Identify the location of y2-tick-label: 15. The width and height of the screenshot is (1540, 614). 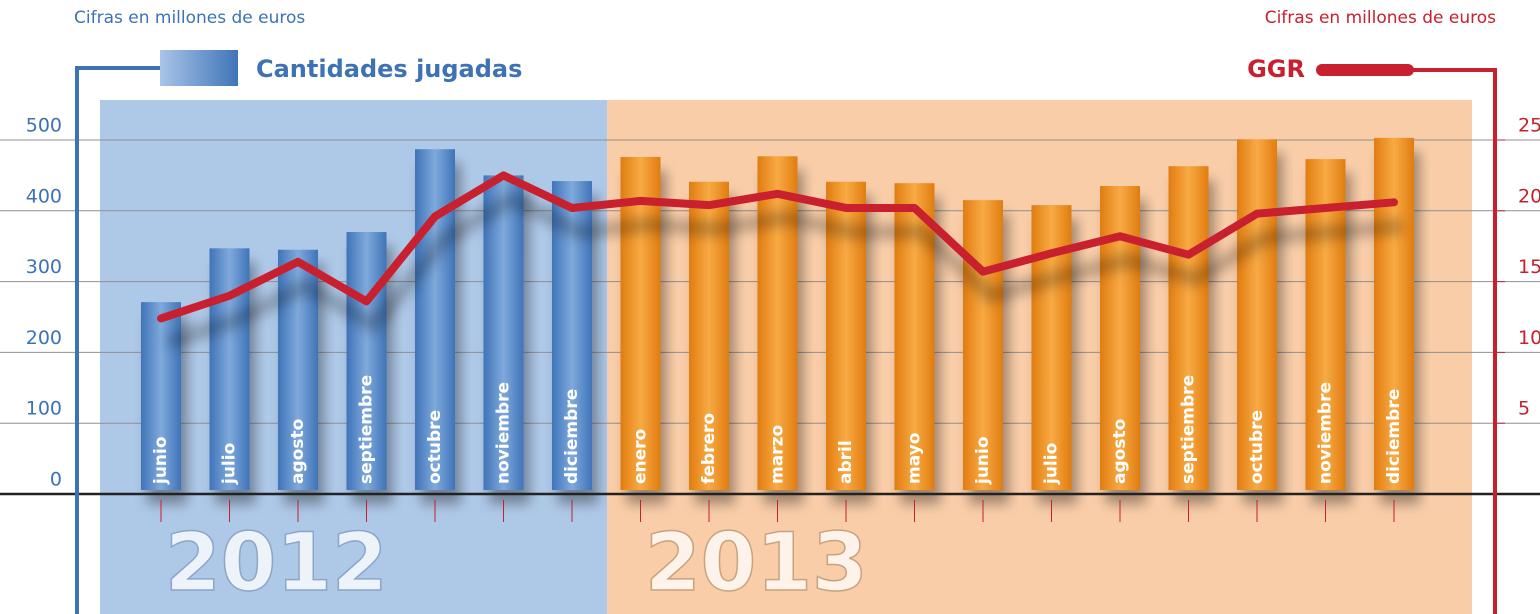
(1529, 267).